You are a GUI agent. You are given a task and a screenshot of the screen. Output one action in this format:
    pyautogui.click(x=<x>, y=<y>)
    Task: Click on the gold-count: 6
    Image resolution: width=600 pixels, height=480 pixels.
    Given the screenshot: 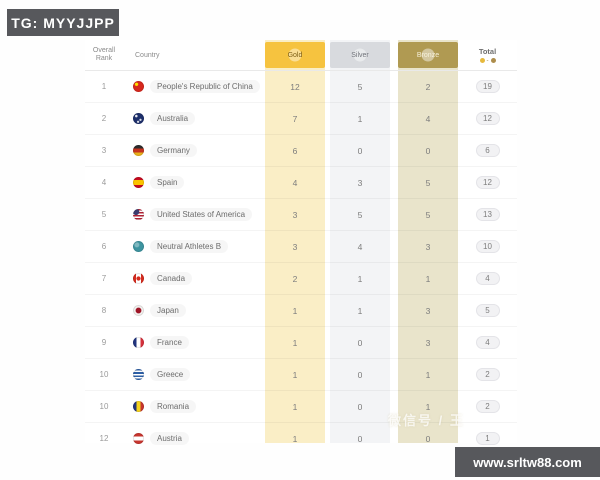 What is the action you would take?
    pyautogui.click(x=295, y=150)
    